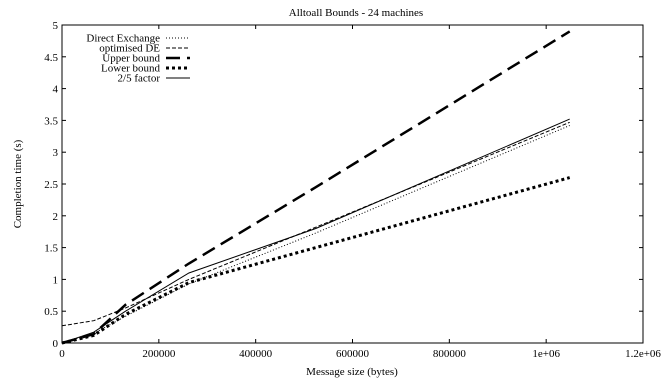 The image size is (669, 379). What do you see at coordinates (139, 79) in the screenshot?
I see `legend-label: 2/5 factor` at bounding box center [139, 79].